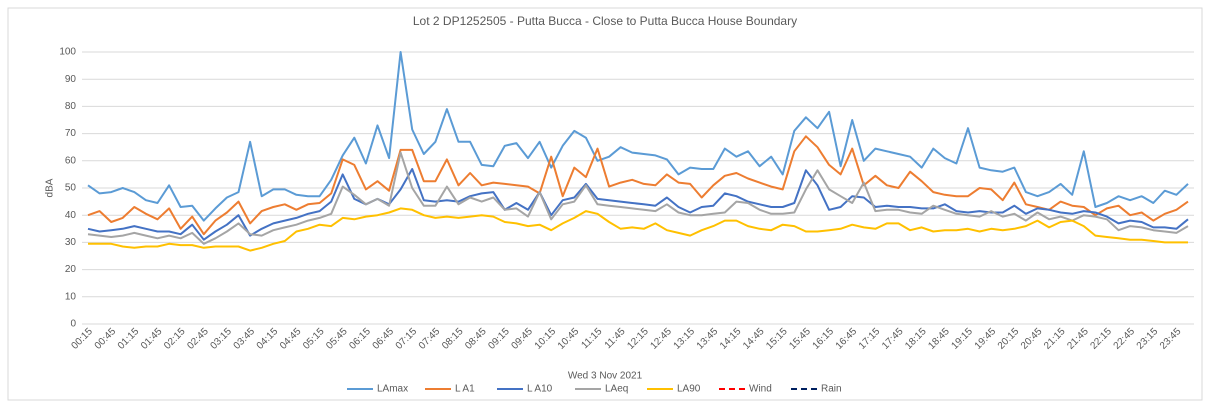 This screenshot has height=407, width=1210. I want to click on y-axis-title: dBA, so click(50, 187).